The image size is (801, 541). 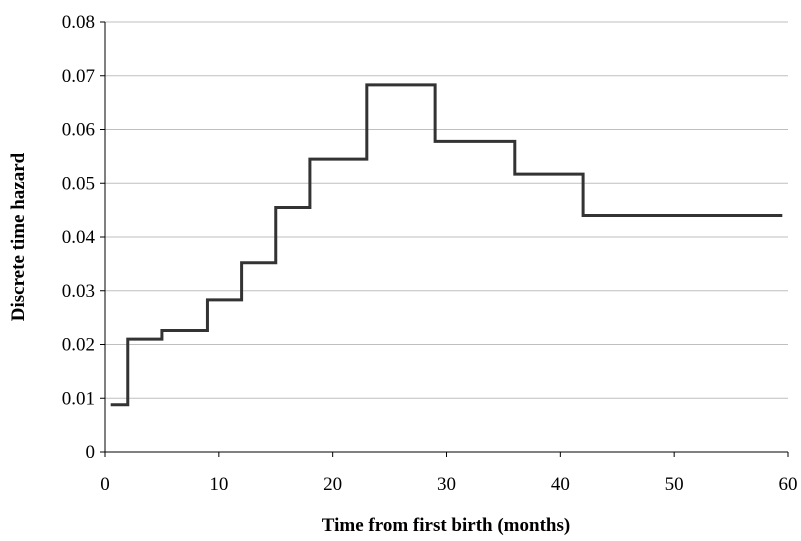 What do you see at coordinates (105, 484) in the screenshot?
I see `x-tick-label: 0` at bounding box center [105, 484].